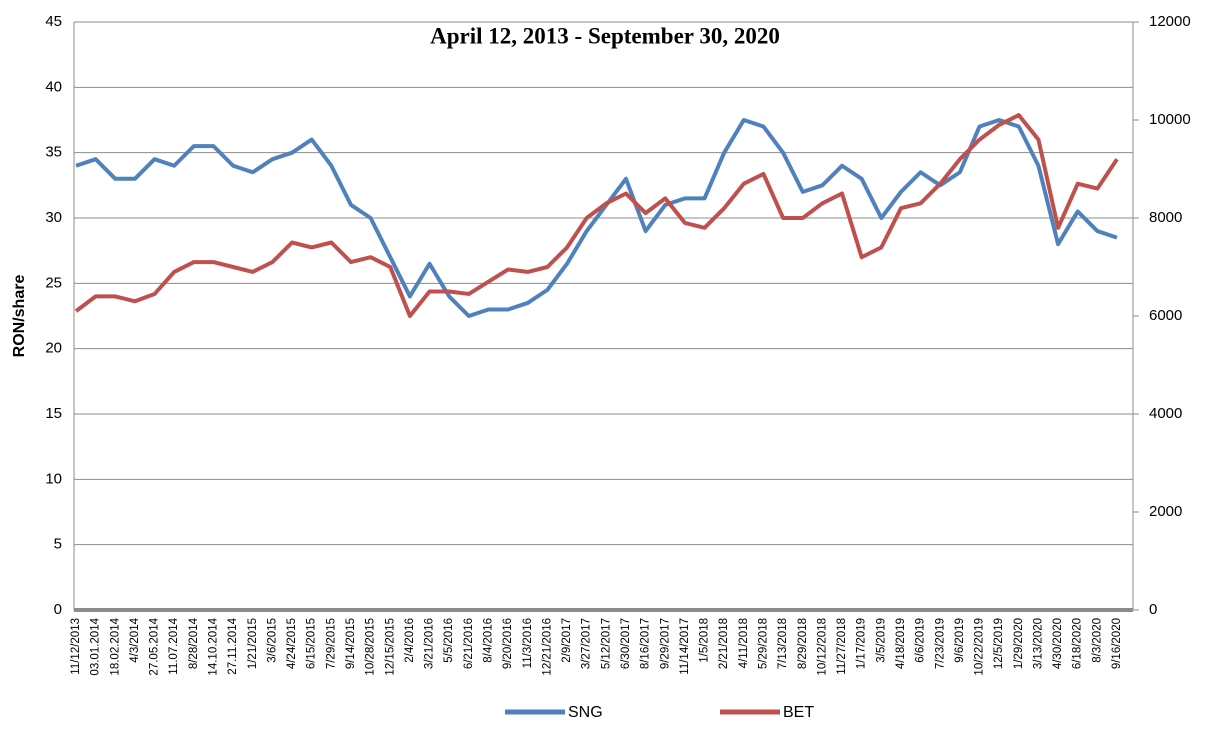  Describe the element at coordinates (881, 640) in the screenshot. I see `x-tick-label: 3/5/2019` at that location.